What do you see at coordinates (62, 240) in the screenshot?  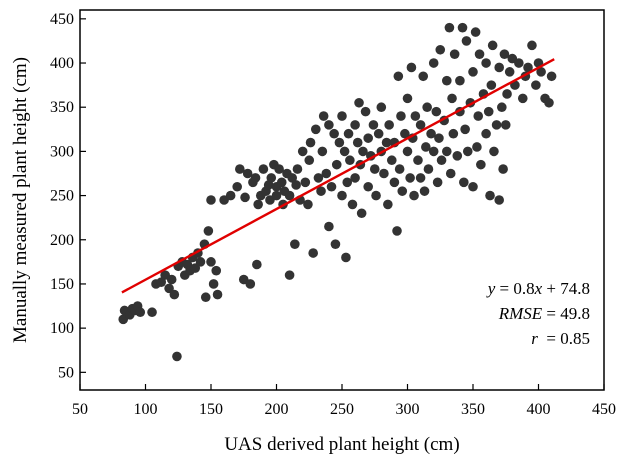 I see `y-tick-label: 200` at bounding box center [62, 240].